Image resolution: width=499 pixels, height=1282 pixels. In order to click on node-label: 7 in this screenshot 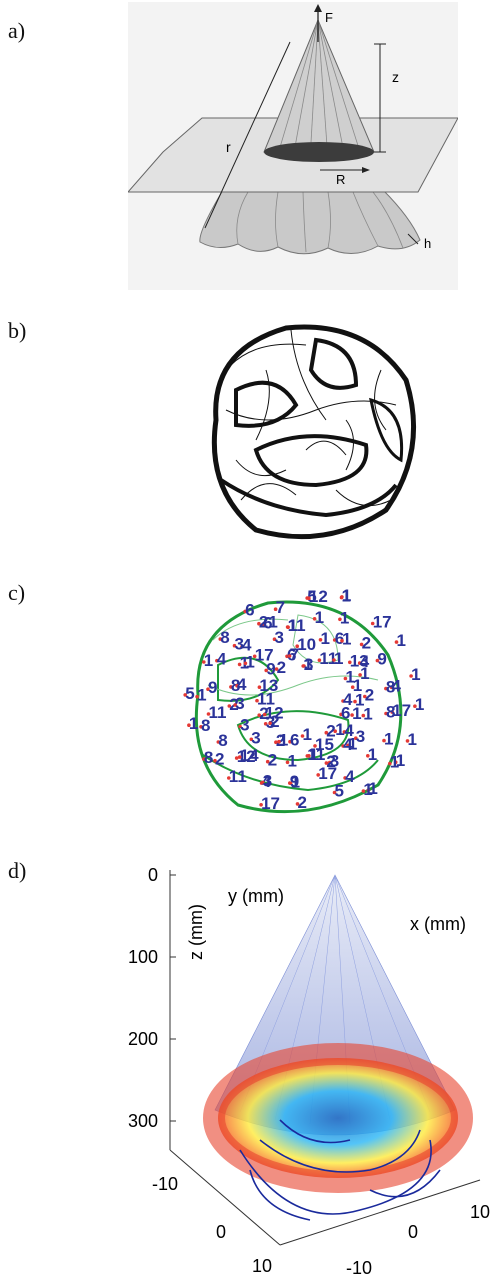, I will do `click(280, 607)`.